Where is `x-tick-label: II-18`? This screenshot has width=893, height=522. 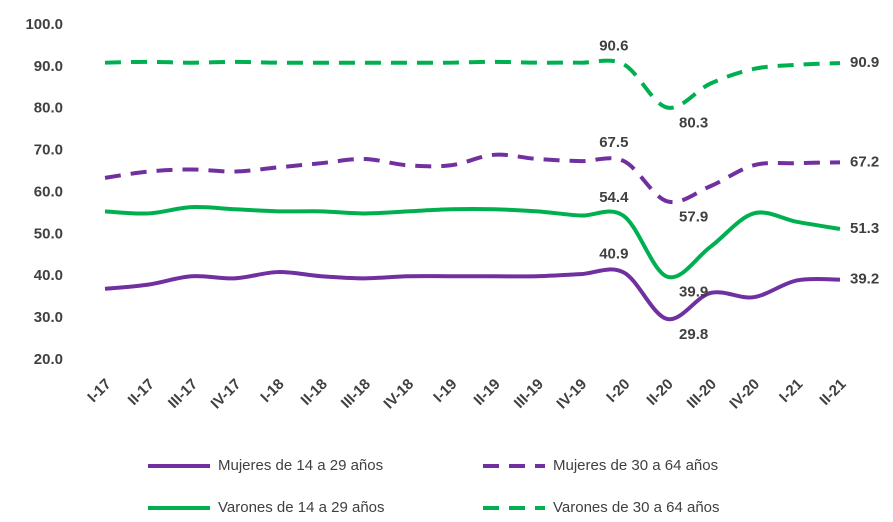
x-tick-label: II-18 is located at coordinates (314, 392).